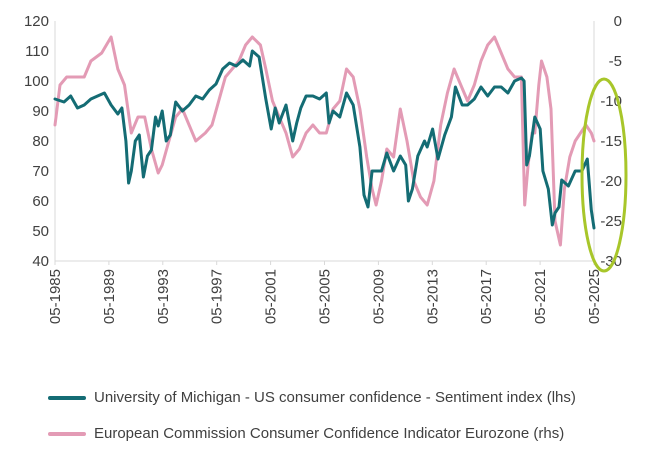 The image size is (655, 454). What do you see at coordinates (611, 181) in the screenshot?
I see `right-tick-label: -20` at bounding box center [611, 181].